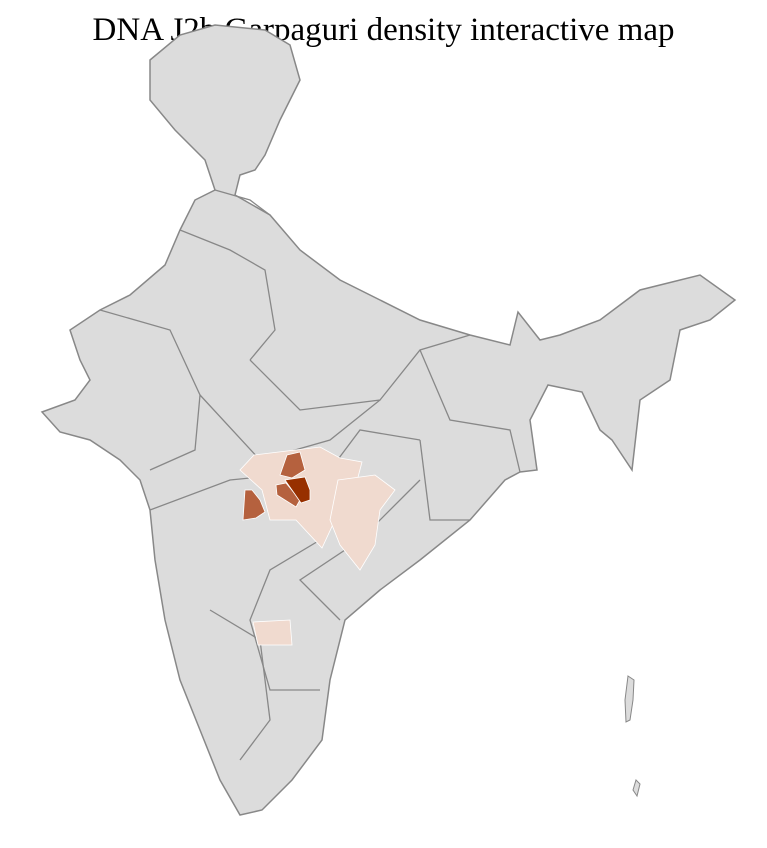  I want to click on density-regions, so click(317, 546).